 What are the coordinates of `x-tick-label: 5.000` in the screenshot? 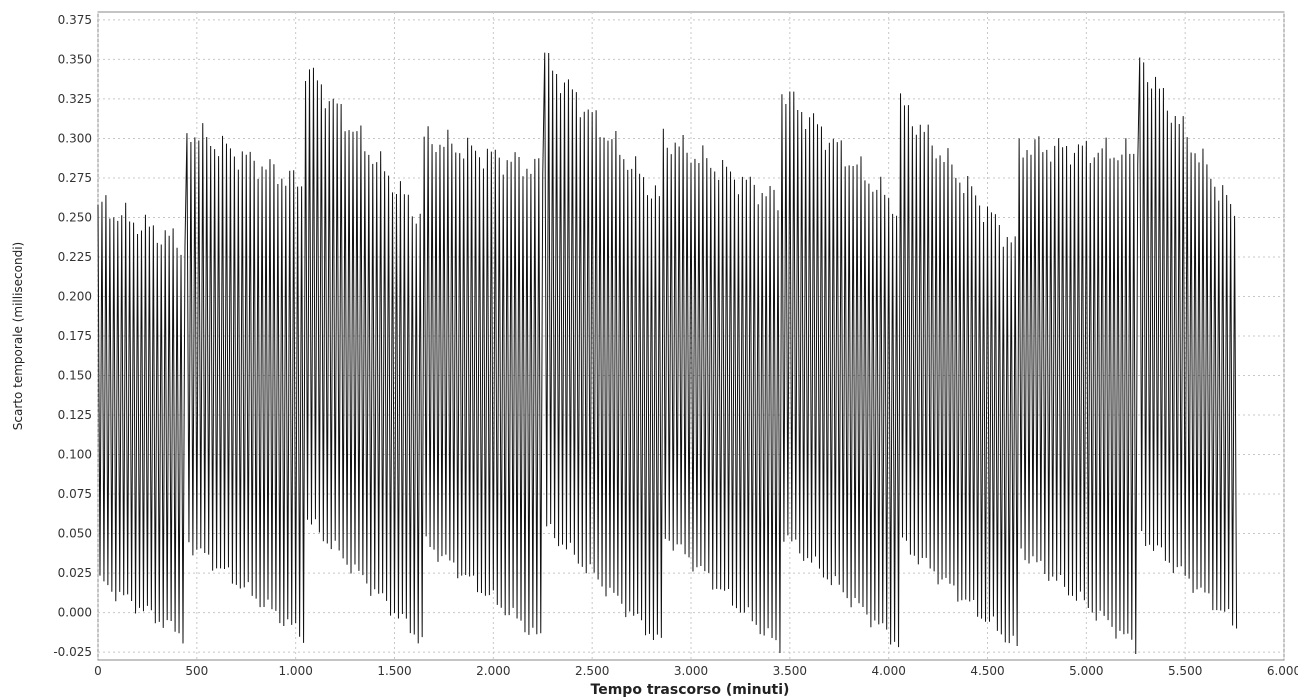 It's located at (1086, 671).